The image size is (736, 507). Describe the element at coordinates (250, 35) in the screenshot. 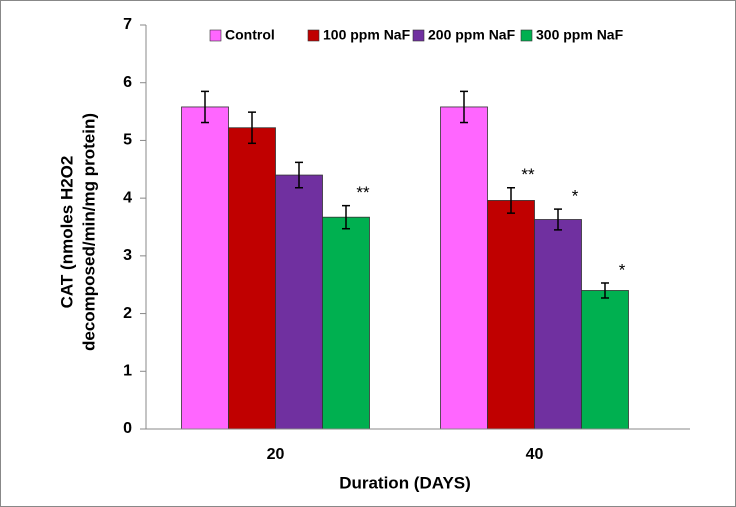

I see `legend-label: Control` at that location.